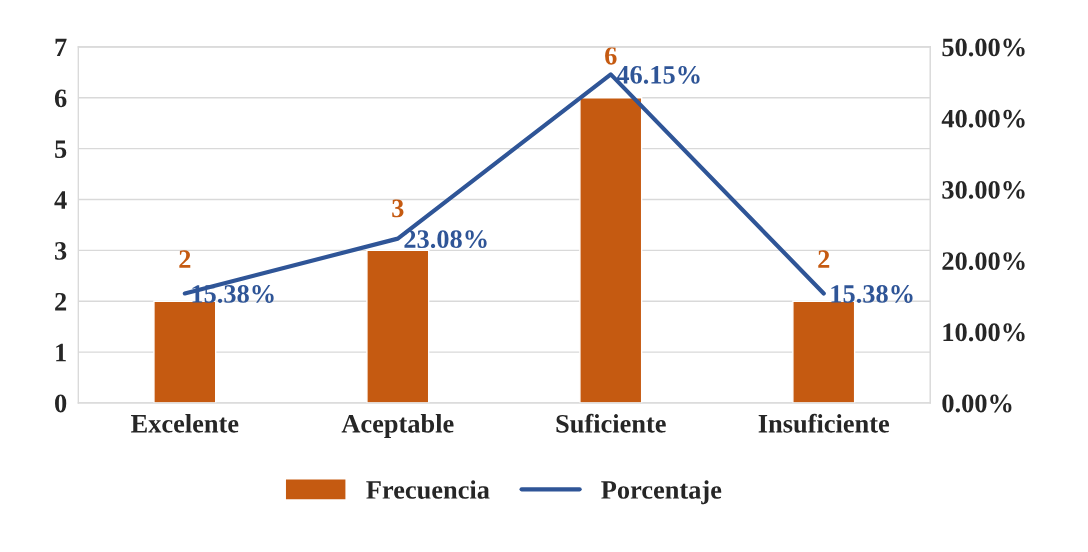 This screenshot has height=552, width=1088. Describe the element at coordinates (824, 423) in the screenshot. I see `x-tick-label: Insuficiente` at that location.